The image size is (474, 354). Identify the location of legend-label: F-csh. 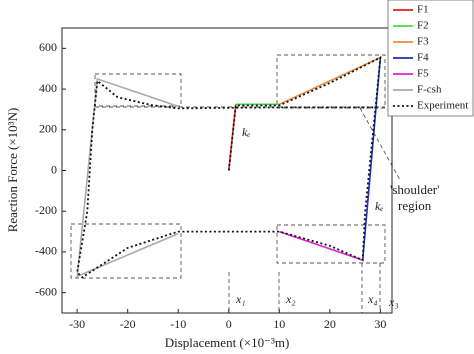
(429, 90).